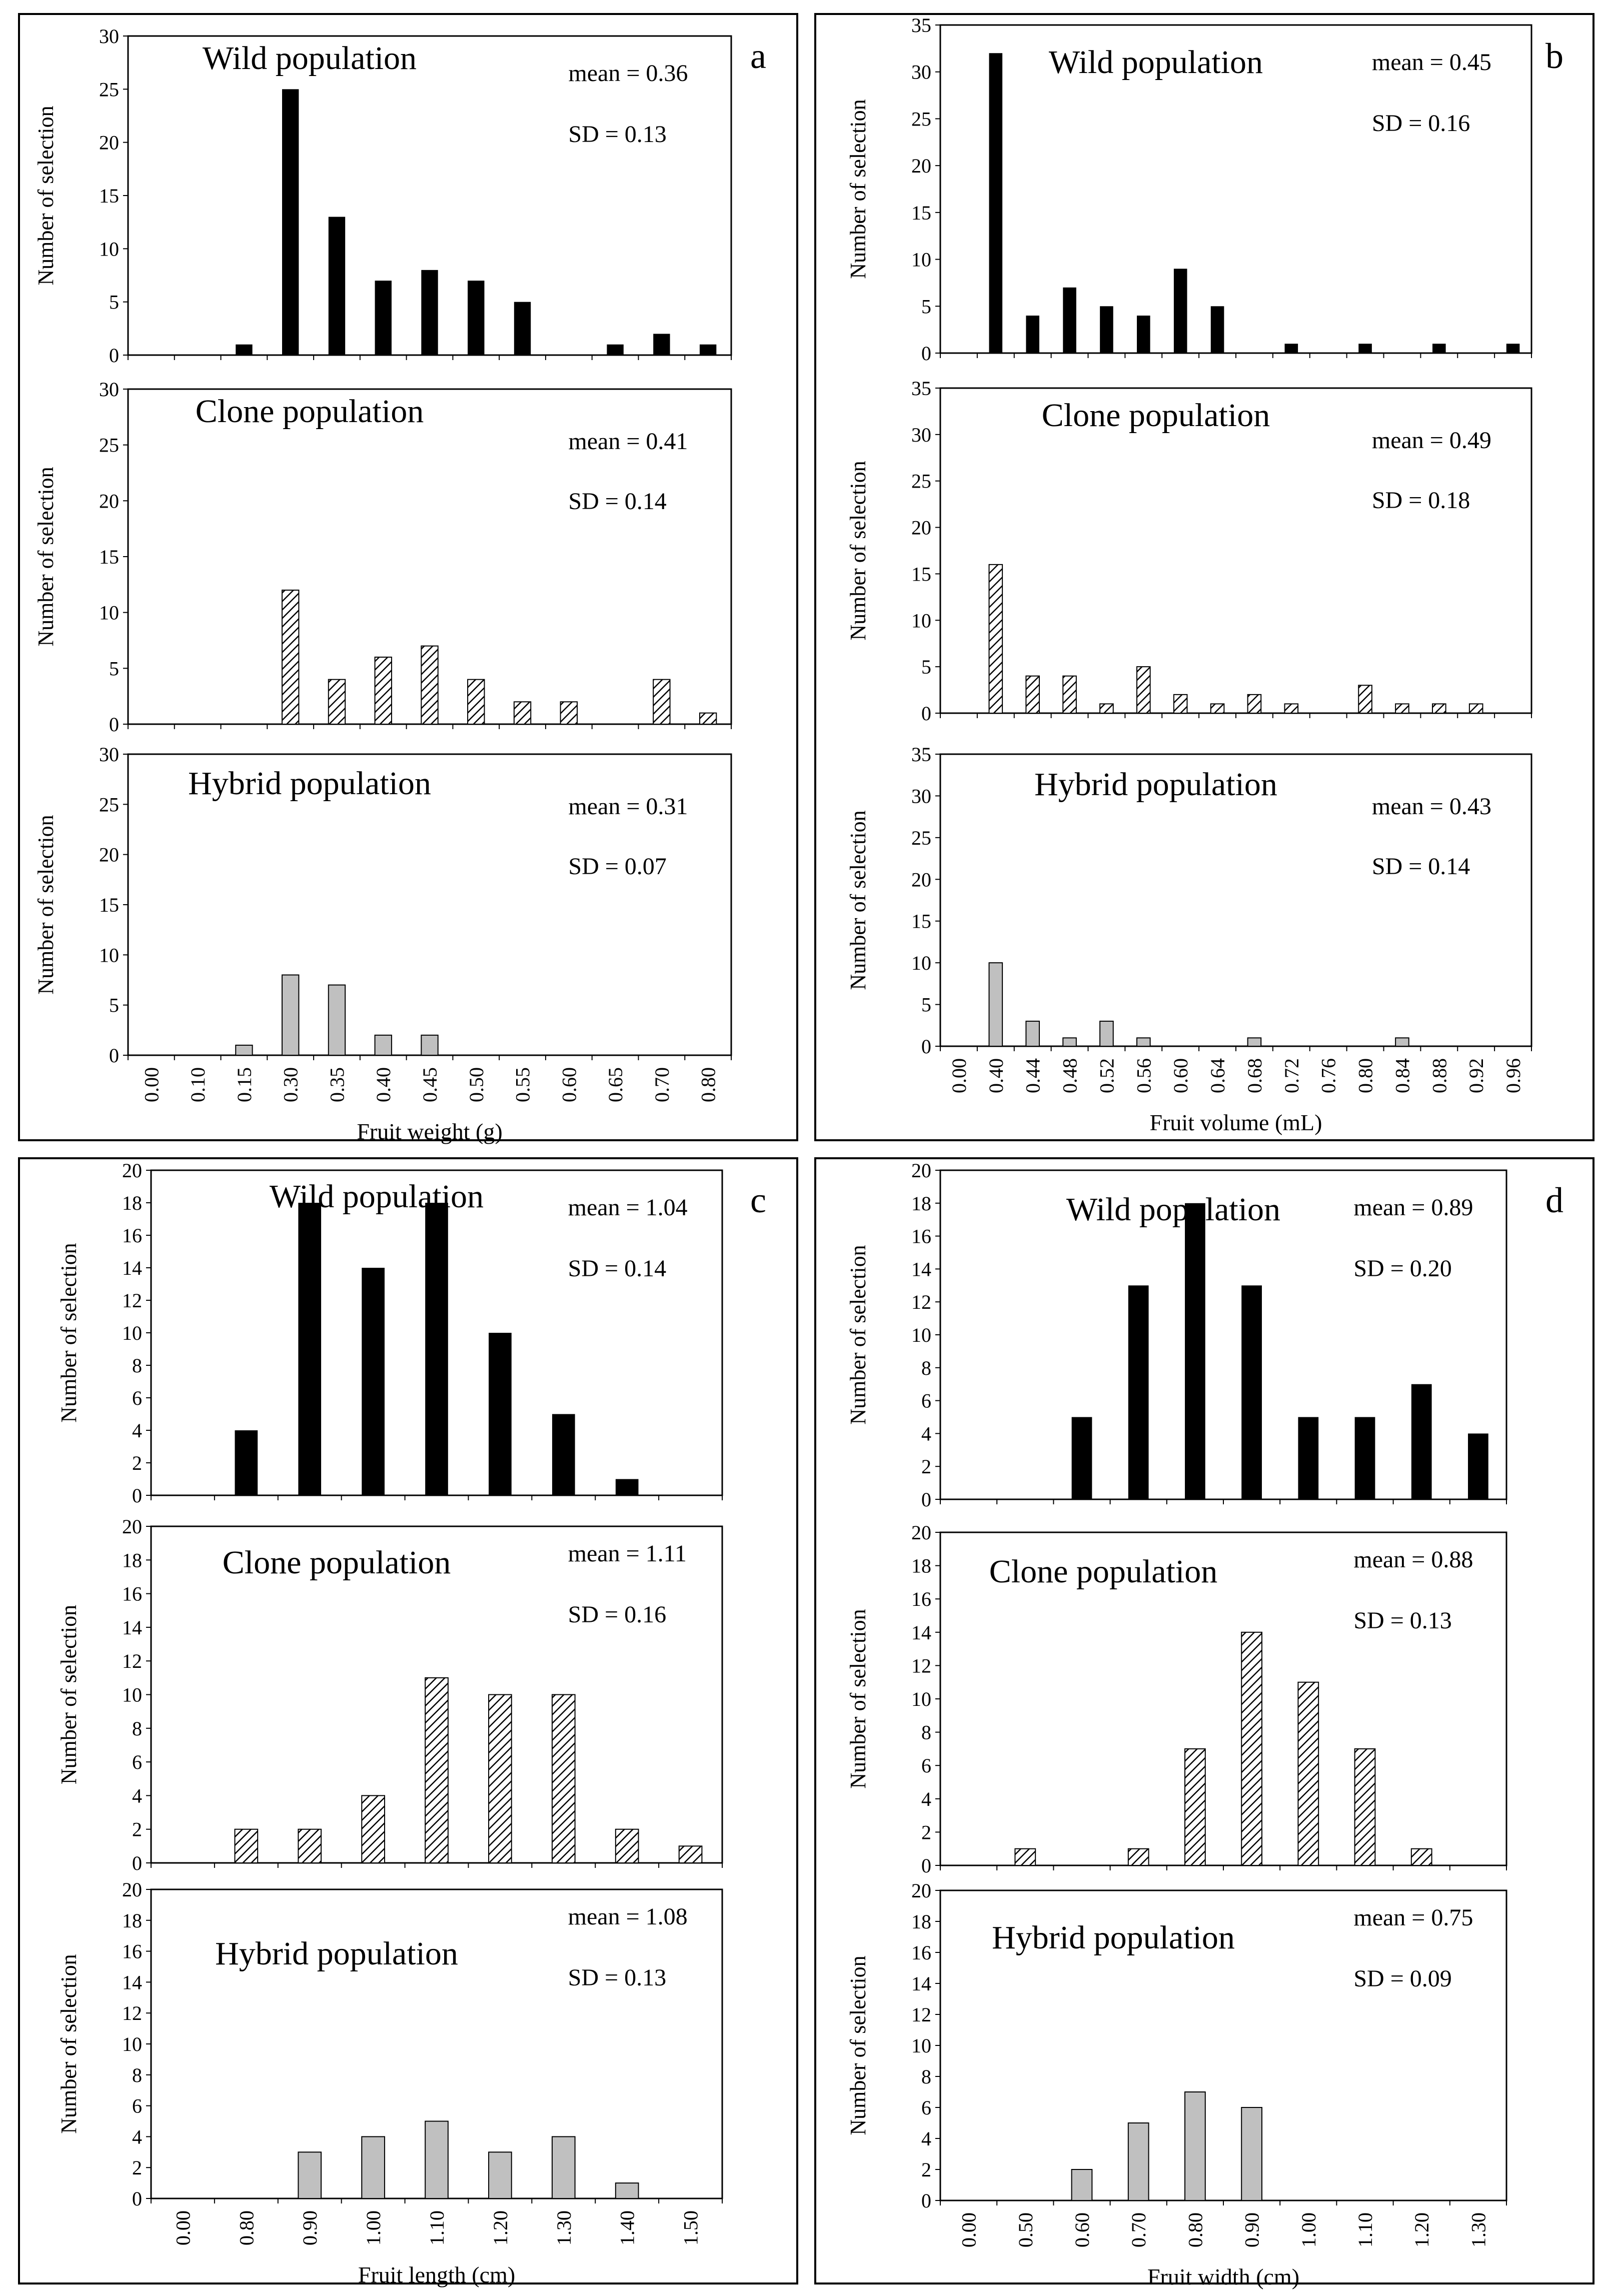 This screenshot has width=1606, height=2296. What do you see at coordinates (476, 1085) in the screenshot?
I see `x-tick-label: 0.50` at bounding box center [476, 1085].